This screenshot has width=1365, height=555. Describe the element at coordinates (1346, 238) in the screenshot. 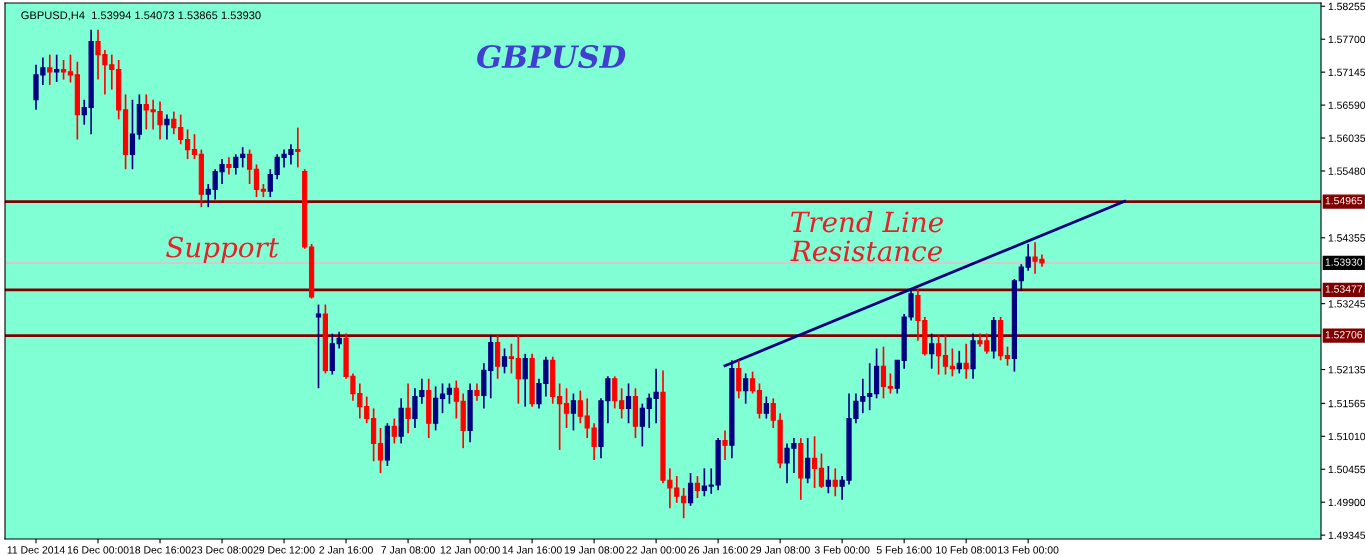

I see `text: 1.54355` at that location.